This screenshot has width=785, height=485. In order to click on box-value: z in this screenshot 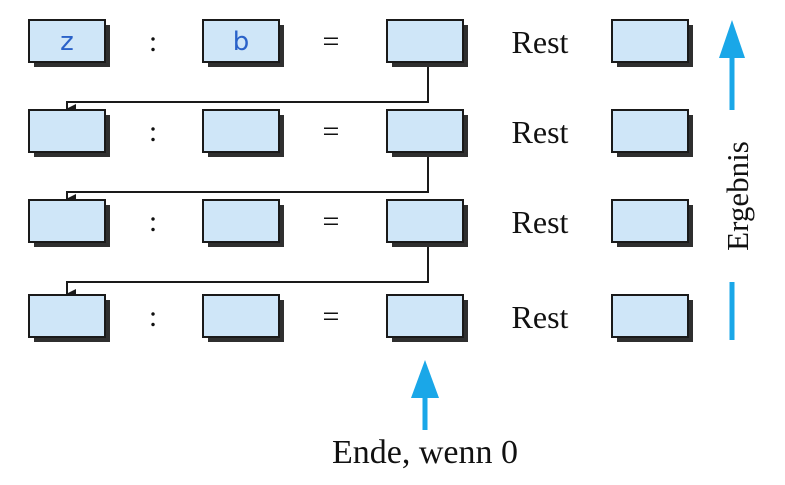, I will do `click(67, 42)`.